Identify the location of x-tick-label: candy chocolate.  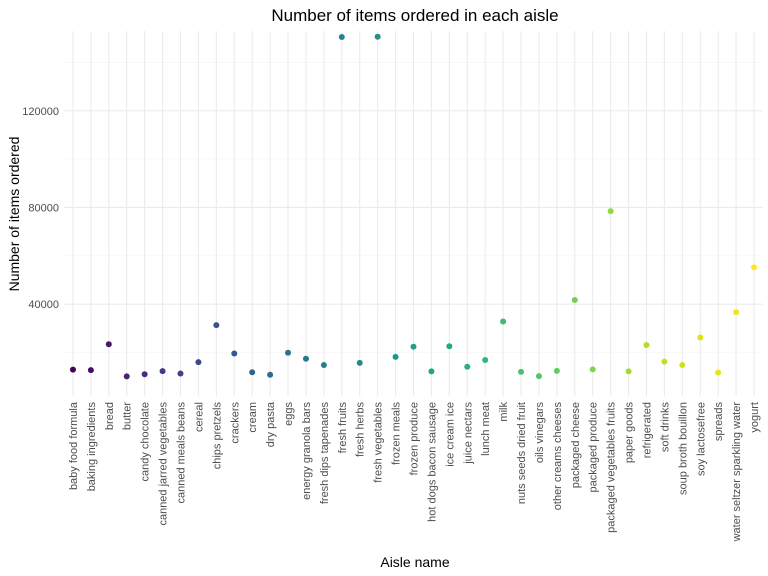
(146, 442).